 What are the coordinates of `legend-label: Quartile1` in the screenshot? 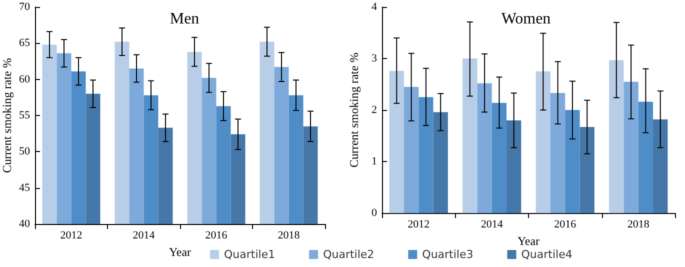 It's located at (250, 254).